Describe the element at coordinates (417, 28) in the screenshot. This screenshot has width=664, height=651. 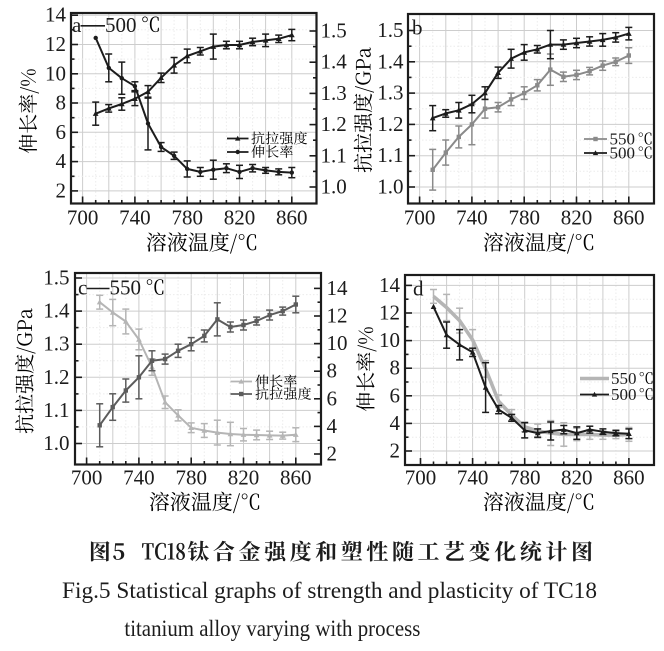
I see `svg-text: b` at that location.